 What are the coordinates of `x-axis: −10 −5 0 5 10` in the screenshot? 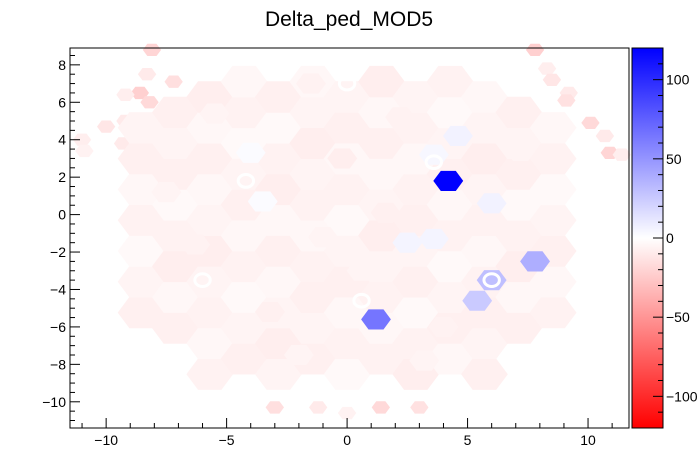 It's located at (347, 433).